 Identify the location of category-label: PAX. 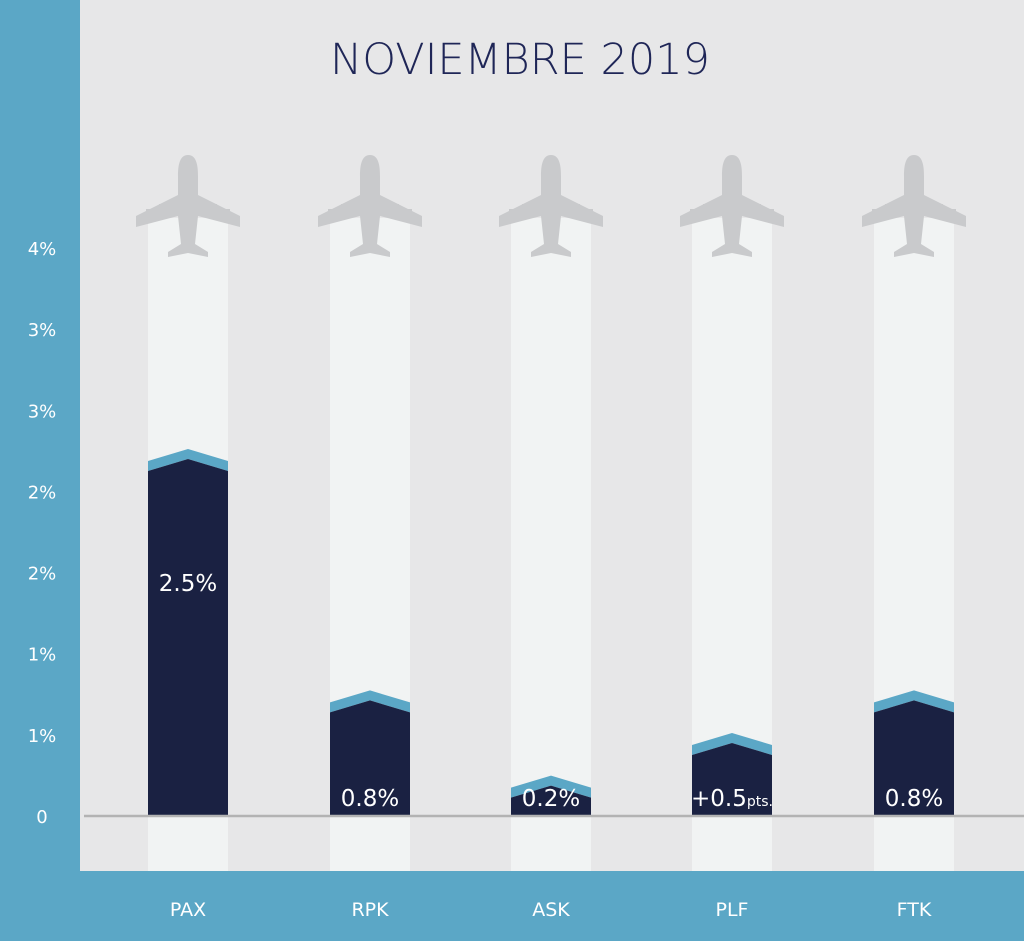
(188, 910).